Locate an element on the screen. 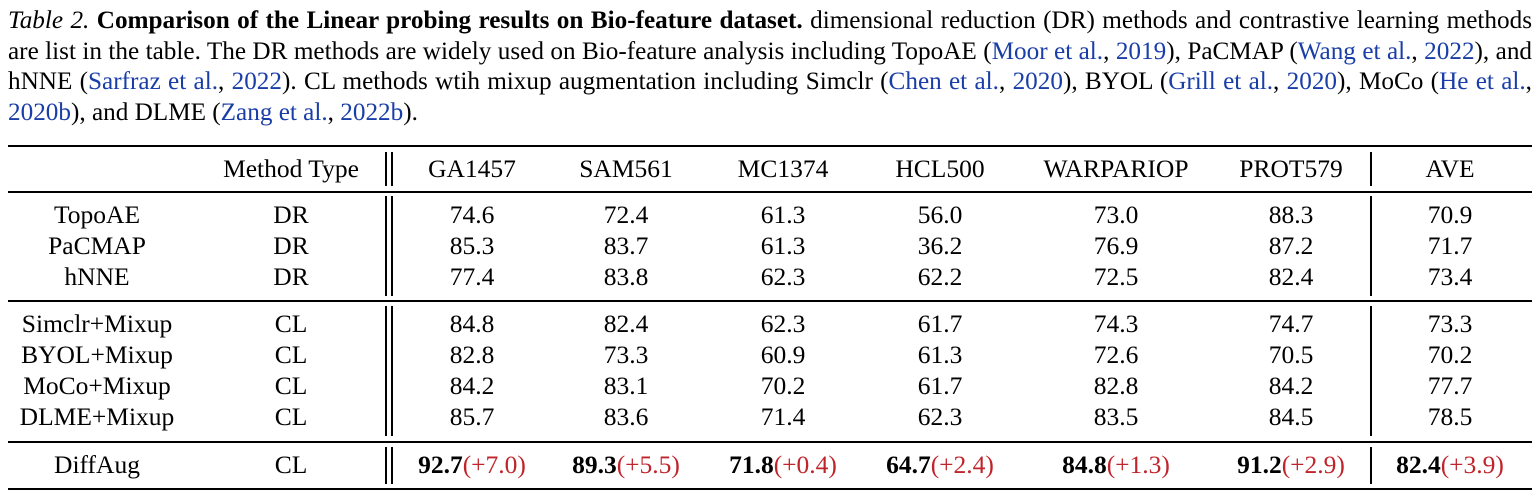 Image resolution: width=1540 pixels, height=502 pixels. result-value: 71.4 is located at coordinates (783, 416).